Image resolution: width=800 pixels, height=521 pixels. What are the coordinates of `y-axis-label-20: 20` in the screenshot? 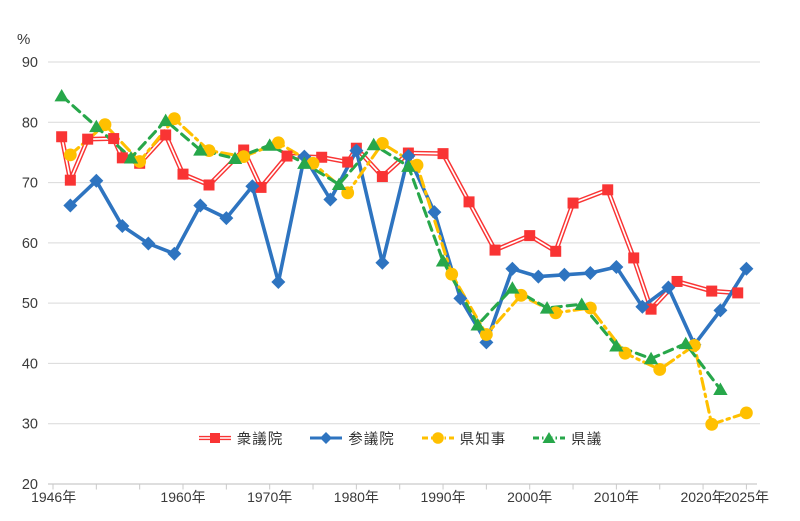 It's located at (30, 485).